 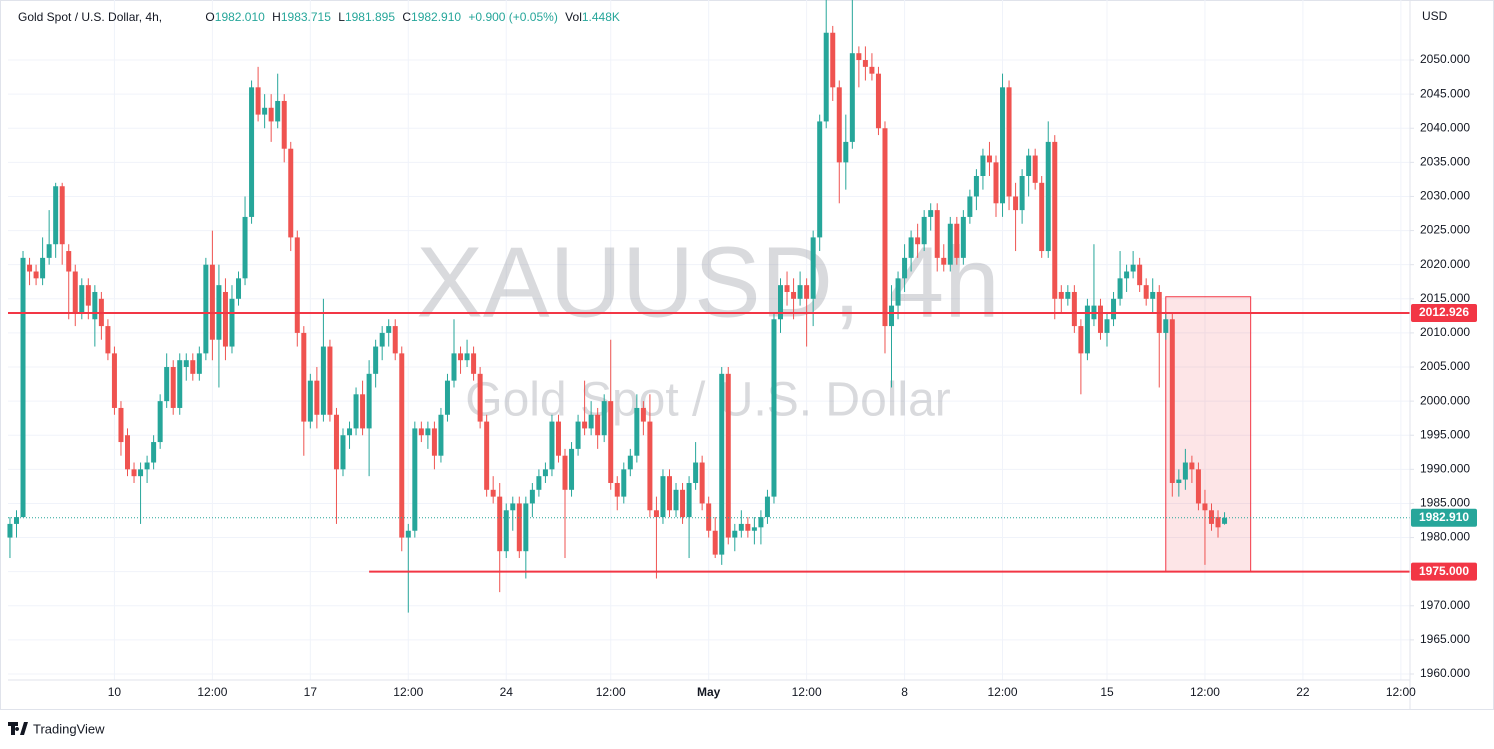 I want to click on y-tick-label: 2000.000, so click(x=1445, y=400).